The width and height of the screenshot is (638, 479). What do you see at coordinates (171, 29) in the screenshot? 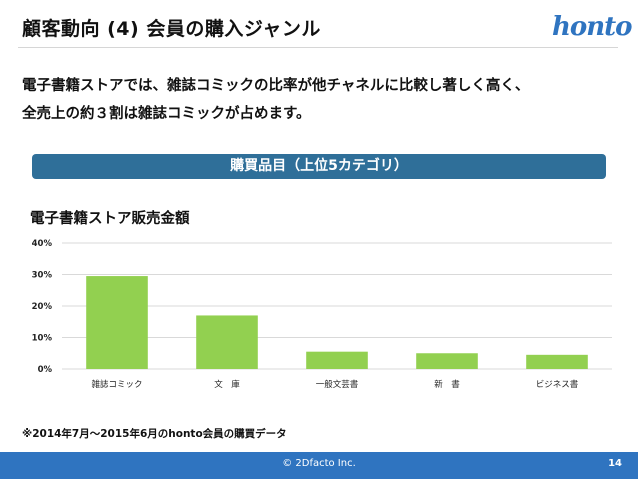
I see `page-title: 顧客動向 (4) 会員の購入ジャンル` at bounding box center [171, 29].